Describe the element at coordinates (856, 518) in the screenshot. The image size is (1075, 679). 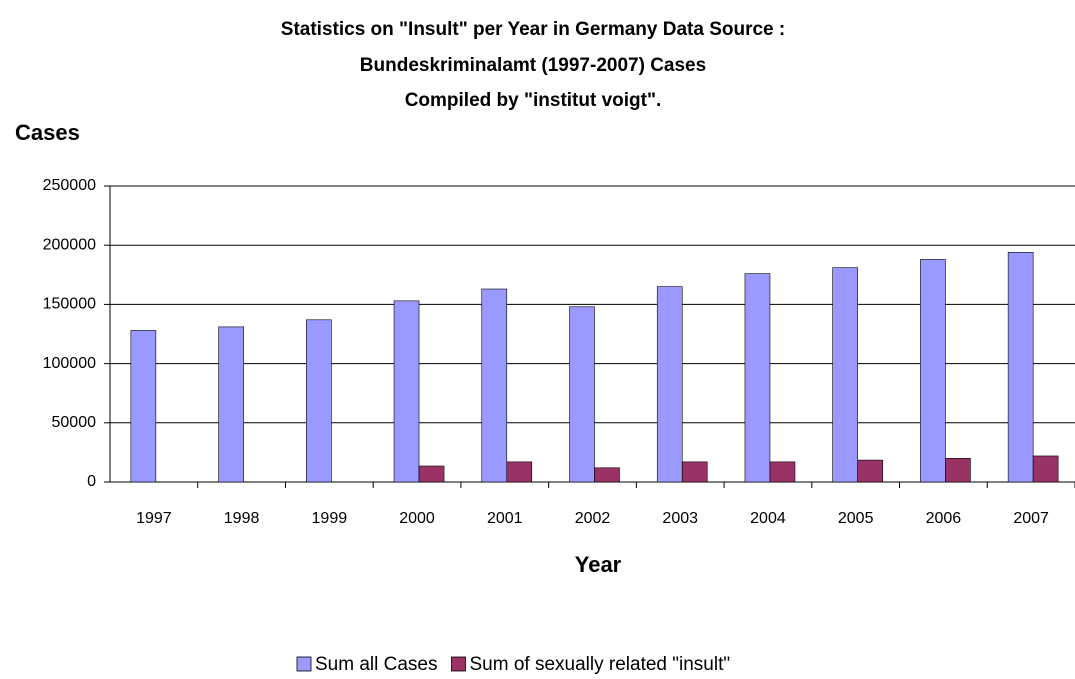
I see `x-tick-label: 2005` at that location.